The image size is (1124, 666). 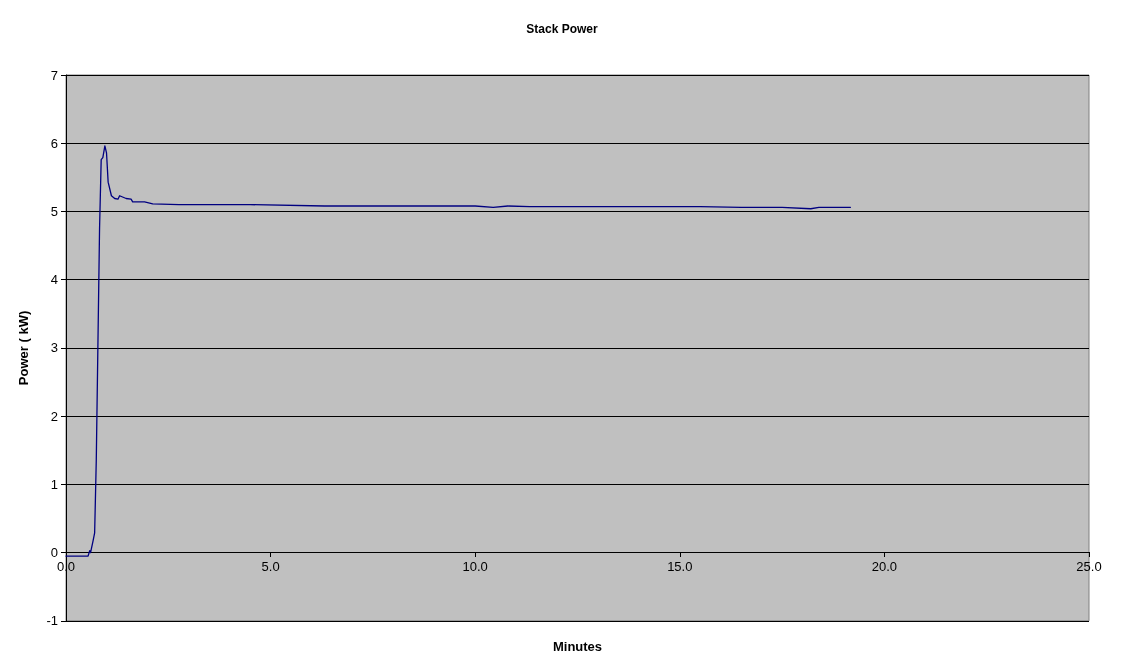 What do you see at coordinates (54, 416) in the screenshot?
I see `y-tick-label: 2` at bounding box center [54, 416].